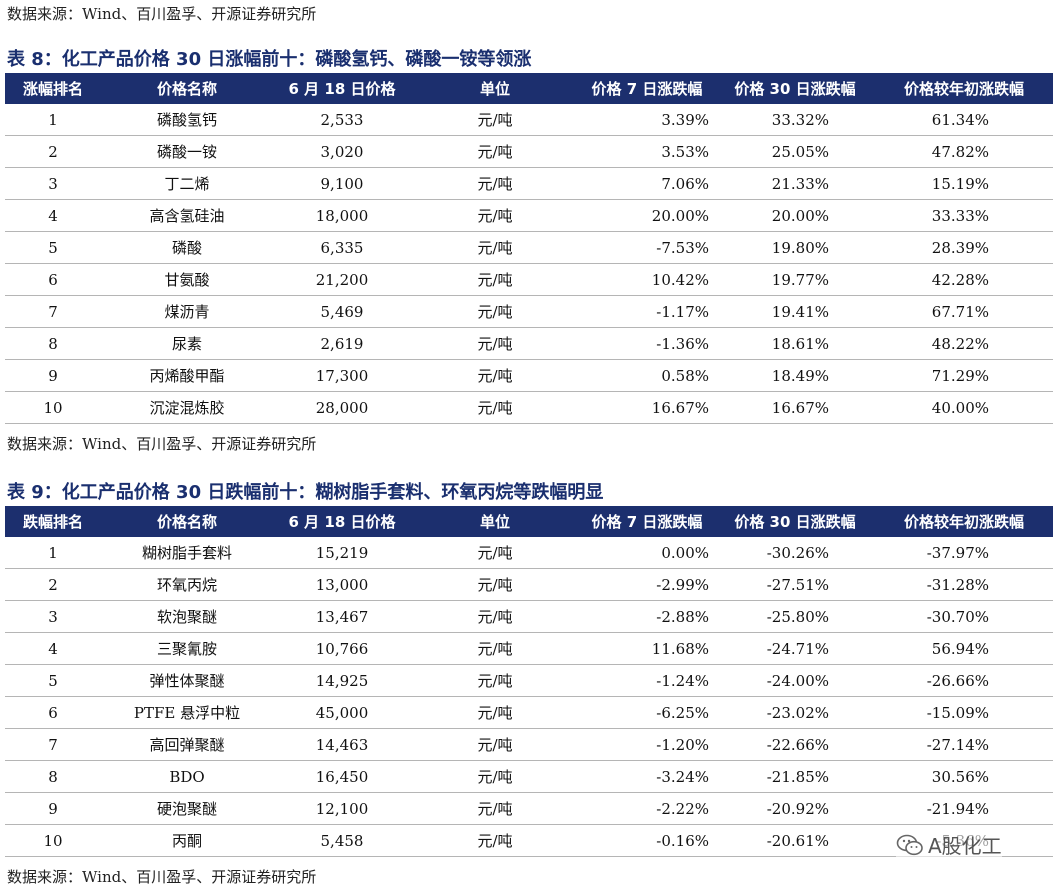  What do you see at coordinates (187, 343) in the screenshot?
I see `cell-name: 尿素` at bounding box center [187, 343].